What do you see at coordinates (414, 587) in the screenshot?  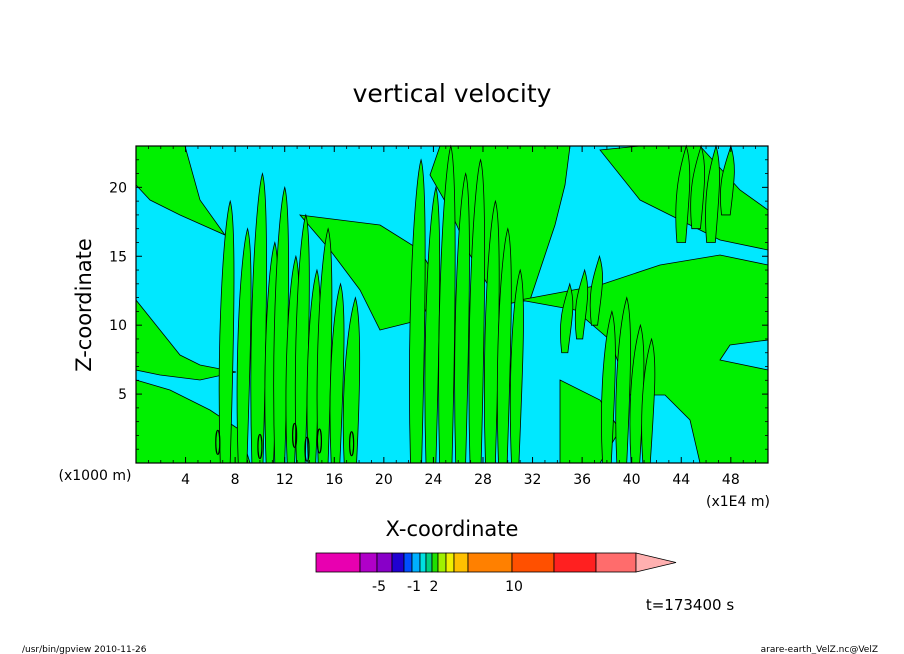 I see `colorbar-label: -1` at bounding box center [414, 587].